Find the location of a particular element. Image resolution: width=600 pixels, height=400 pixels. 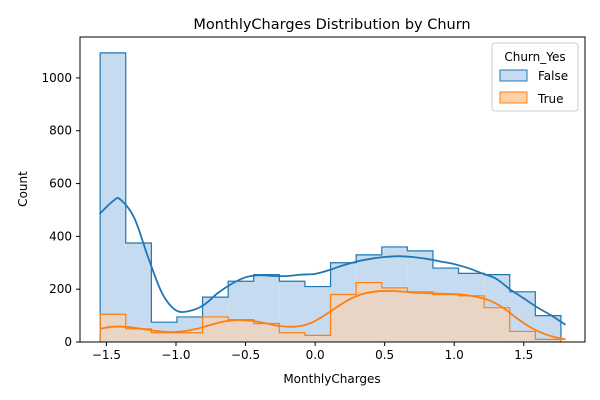

kde-line-true is located at coordinates (332, 315).